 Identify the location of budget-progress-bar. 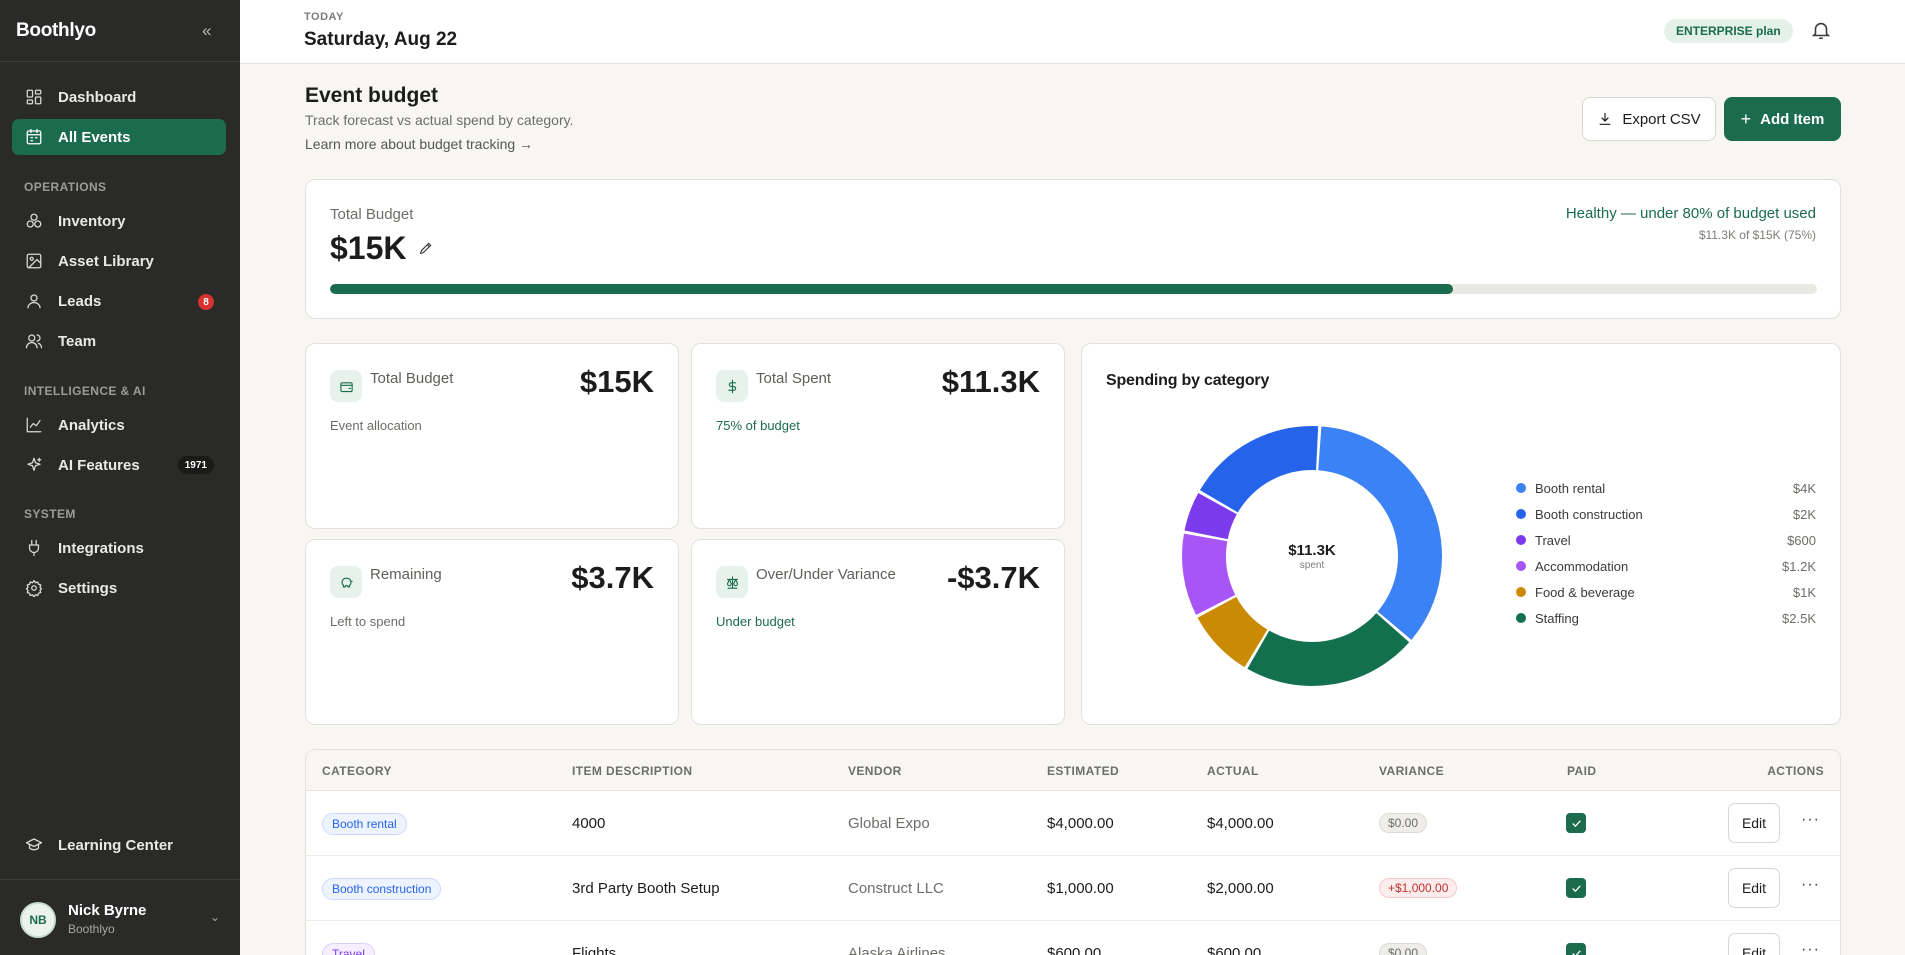
(1073, 289).